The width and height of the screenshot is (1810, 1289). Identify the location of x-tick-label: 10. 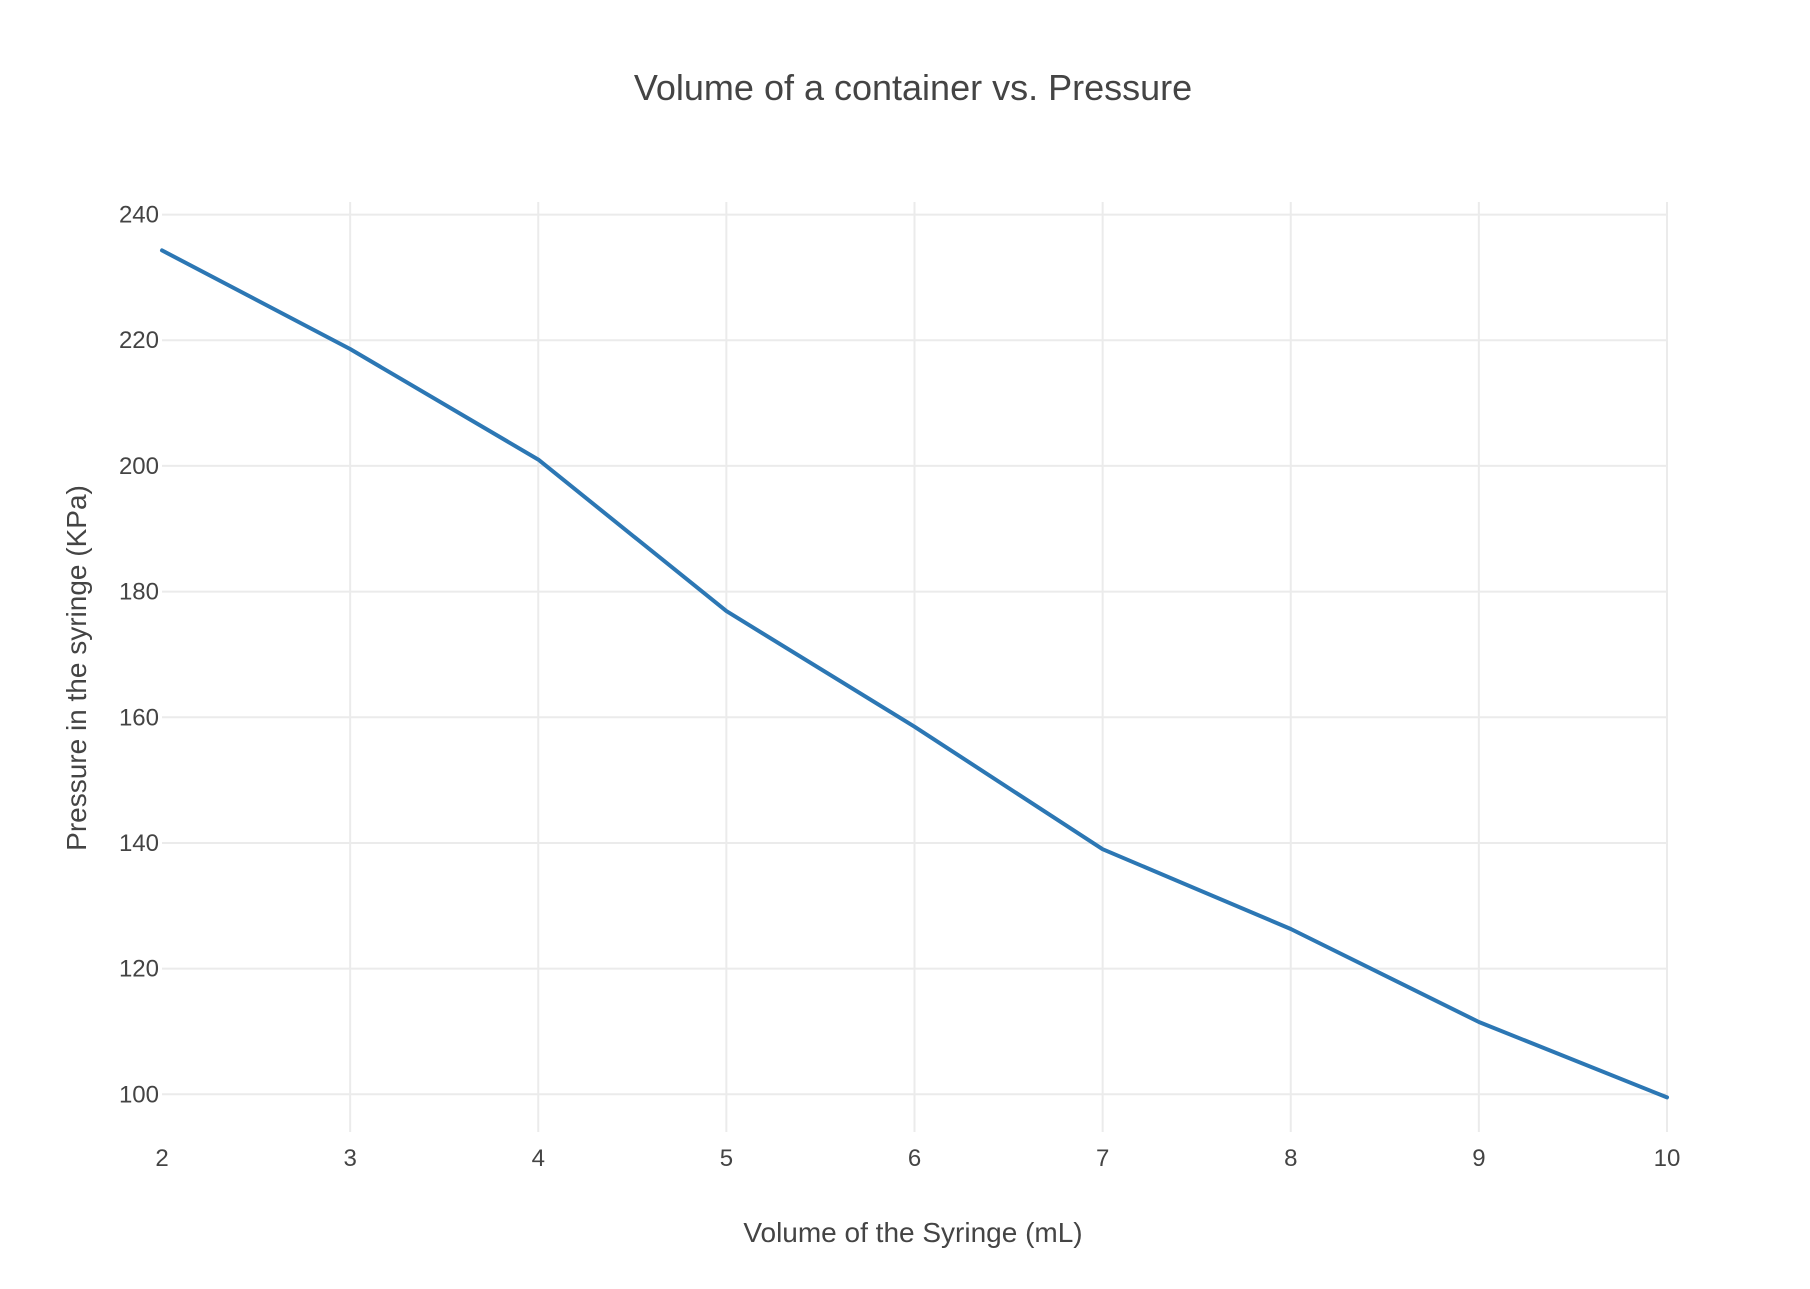
(1667, 1158).